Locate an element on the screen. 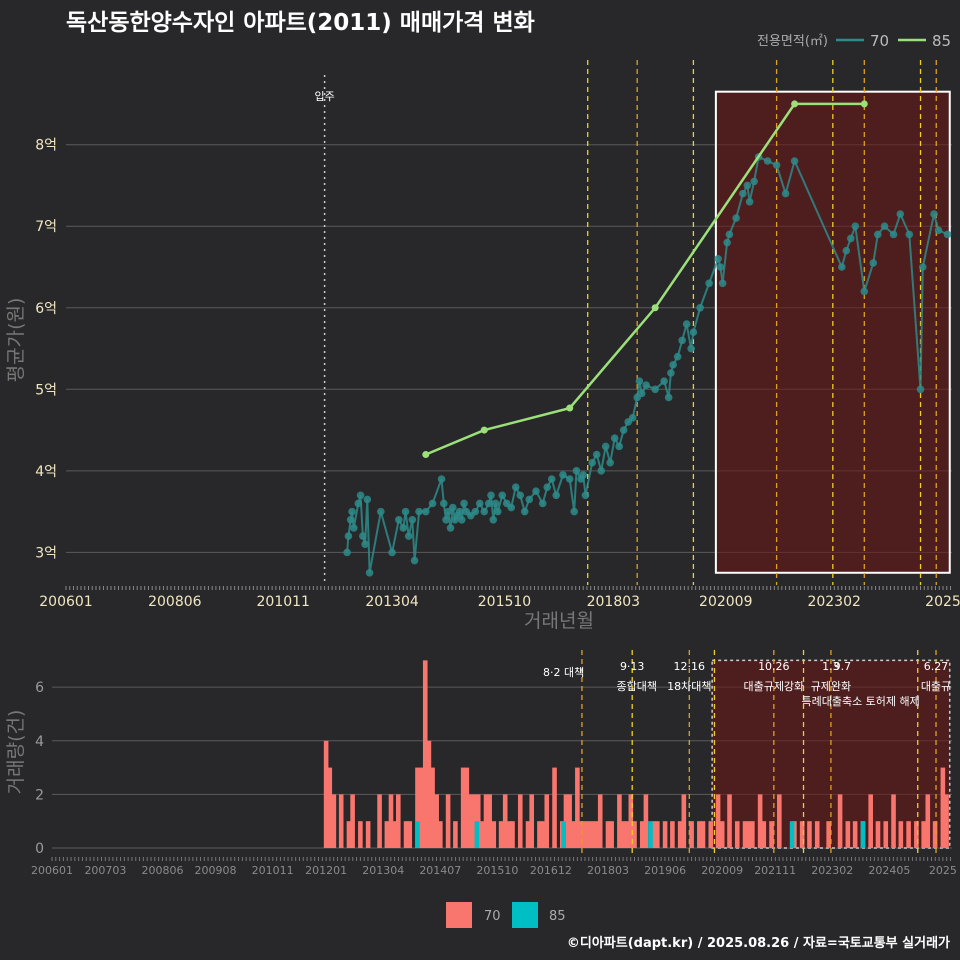 Image resolution: width=960 pixels, height=960 pixels. y-tick-label: 4억 is located at coordinates (46, 472).